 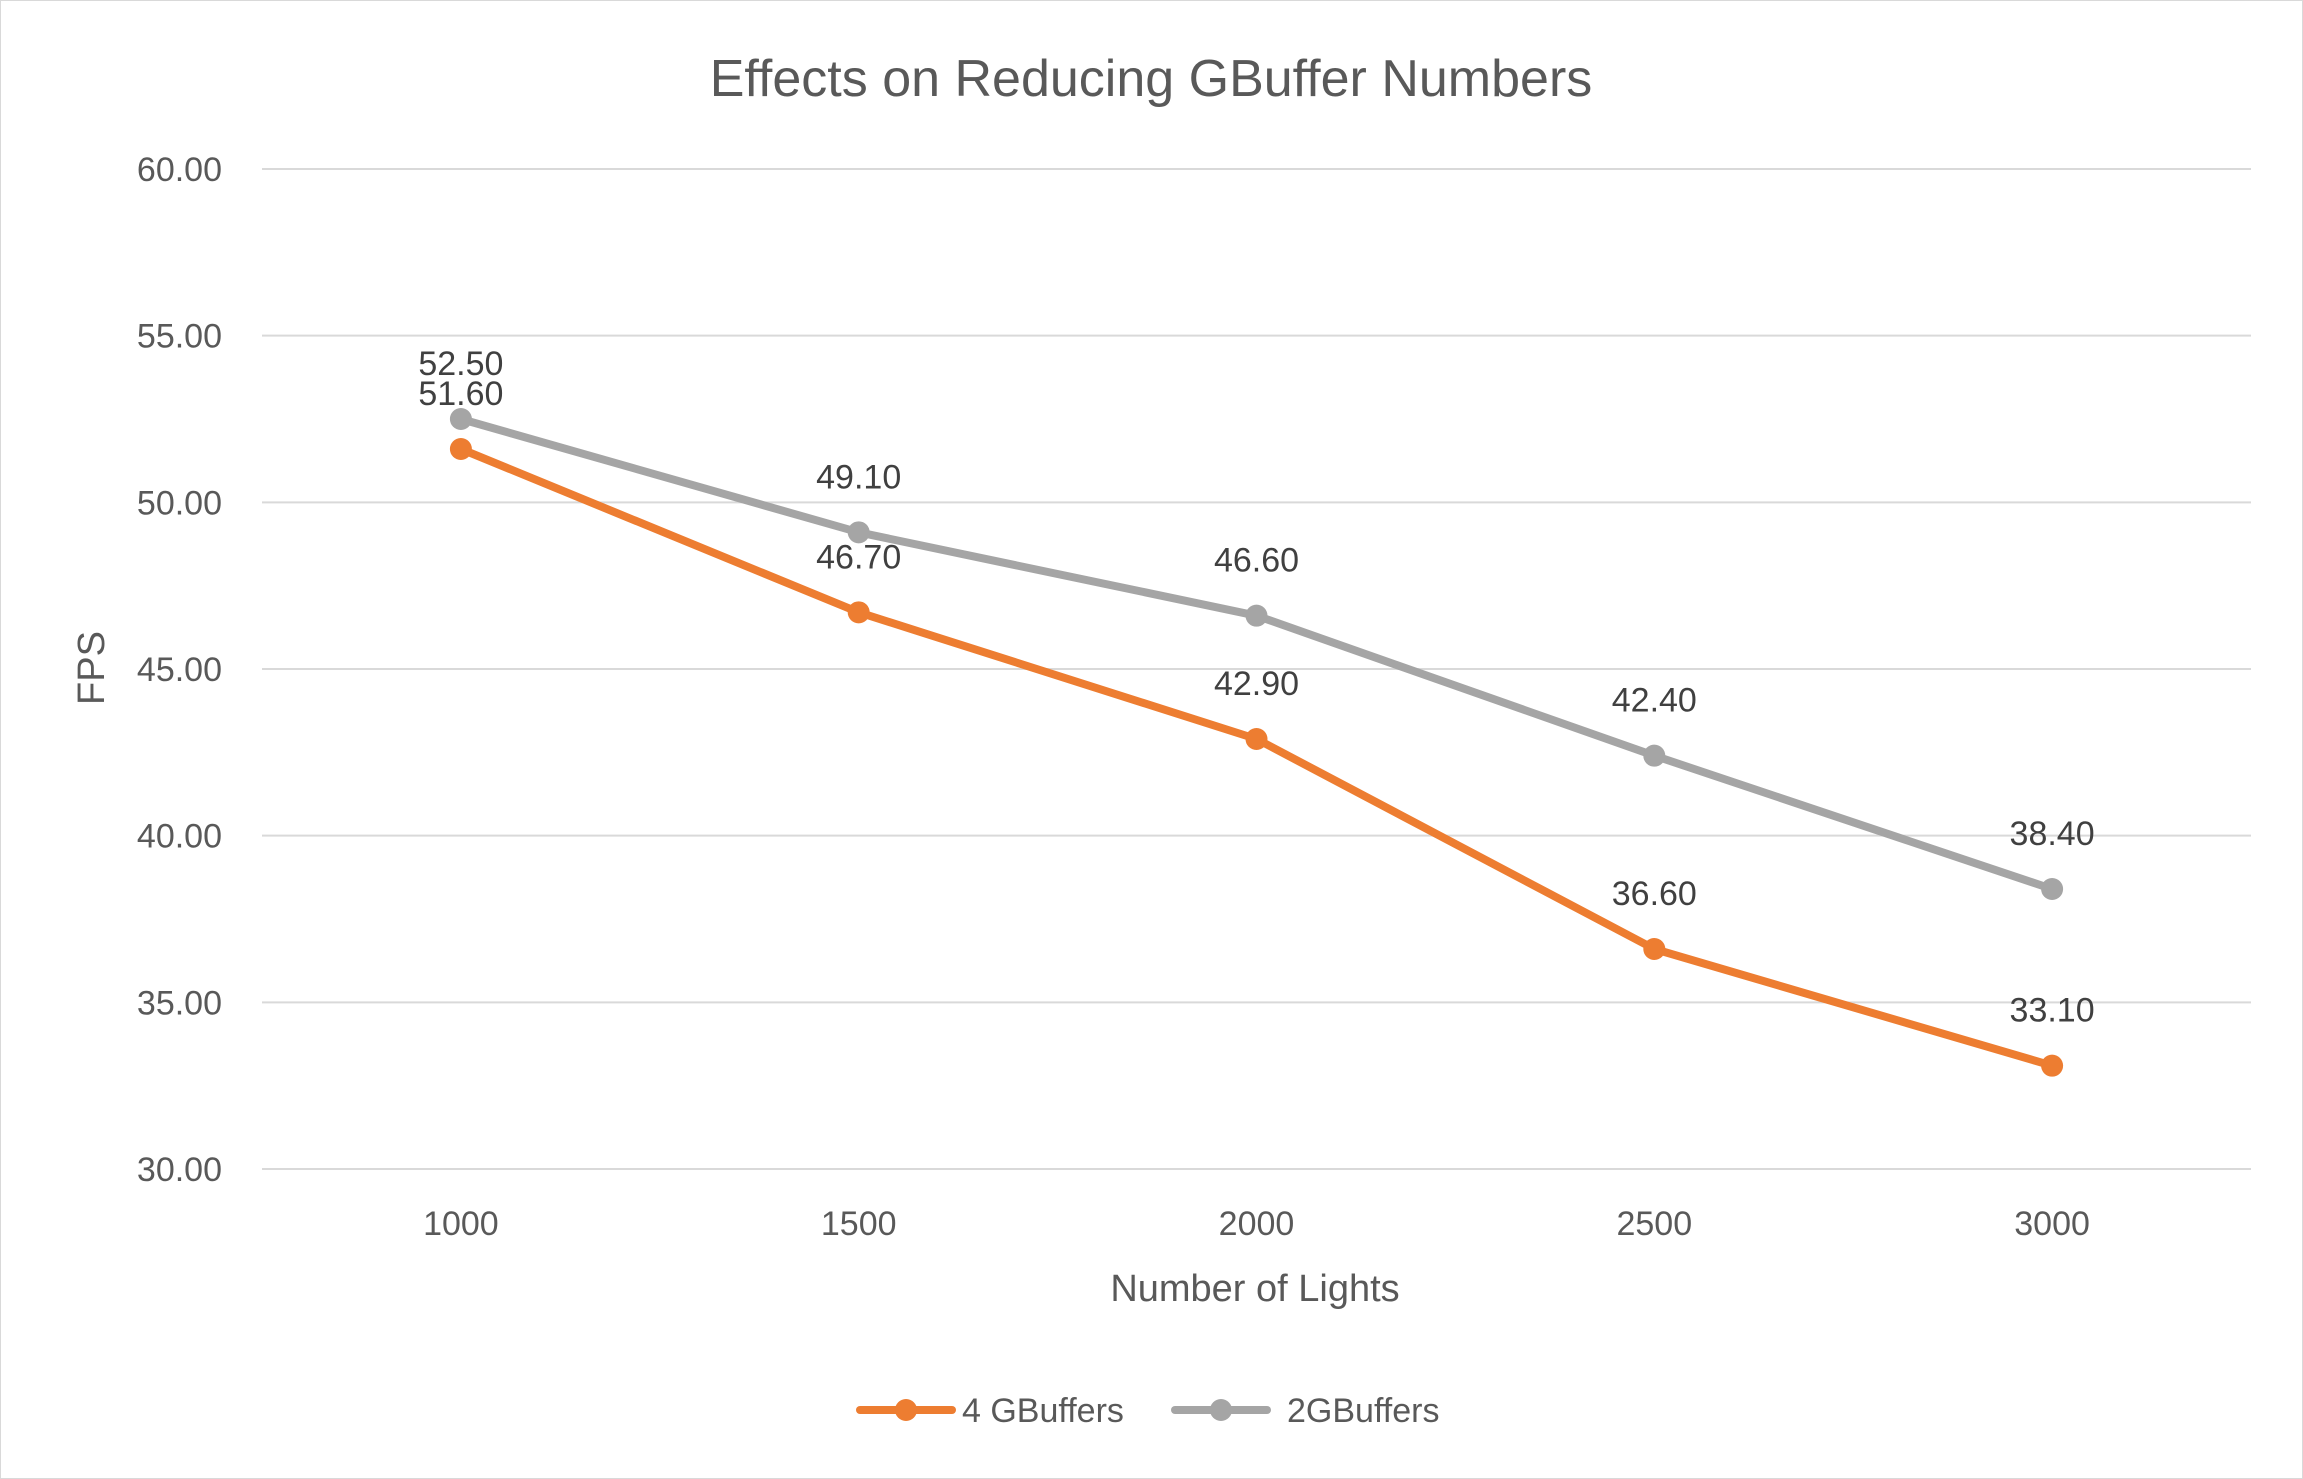 I want to click on data-label: 46.60, so click(x=1256, y=561).